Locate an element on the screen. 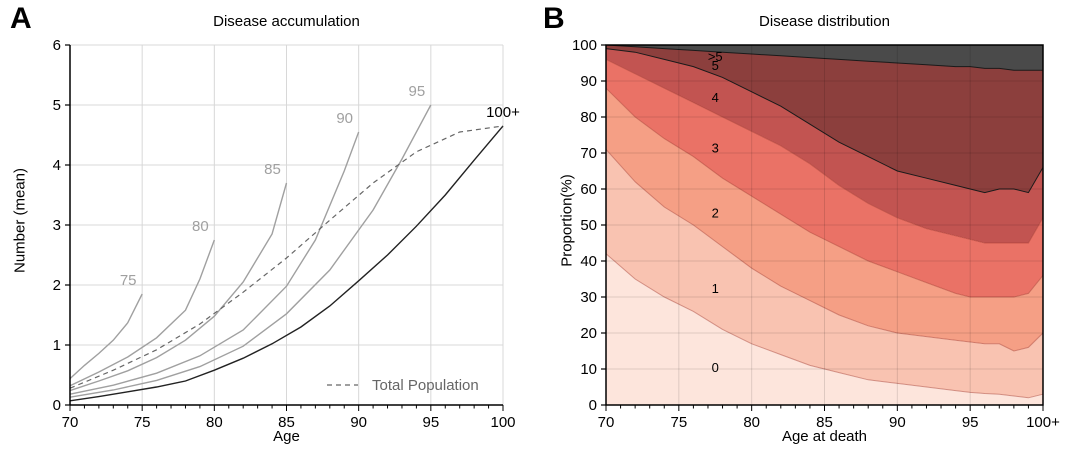 This screenshot has height=449, width=1066. y-tick-label: 60 is located at coordinates (588, 189).